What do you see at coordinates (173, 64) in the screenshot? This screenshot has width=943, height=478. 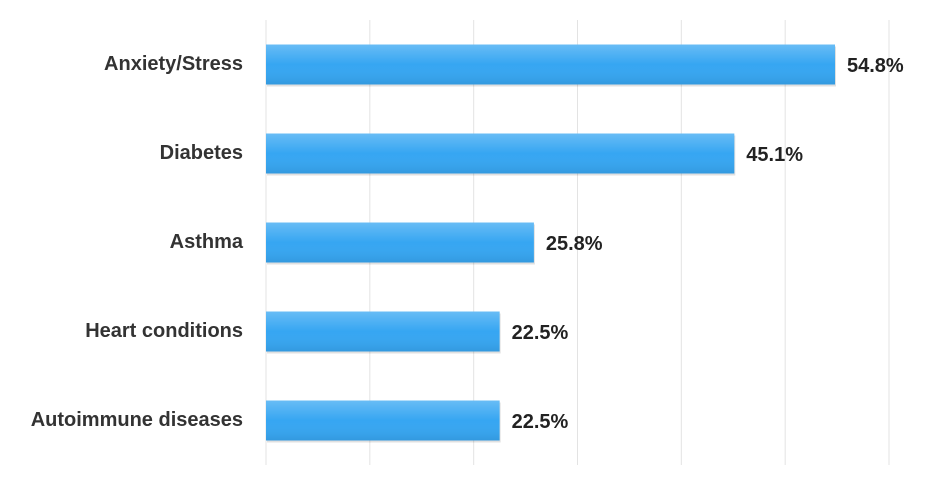 I see `category-label: Anxiety/Stress` at bounding box center [173, 64].